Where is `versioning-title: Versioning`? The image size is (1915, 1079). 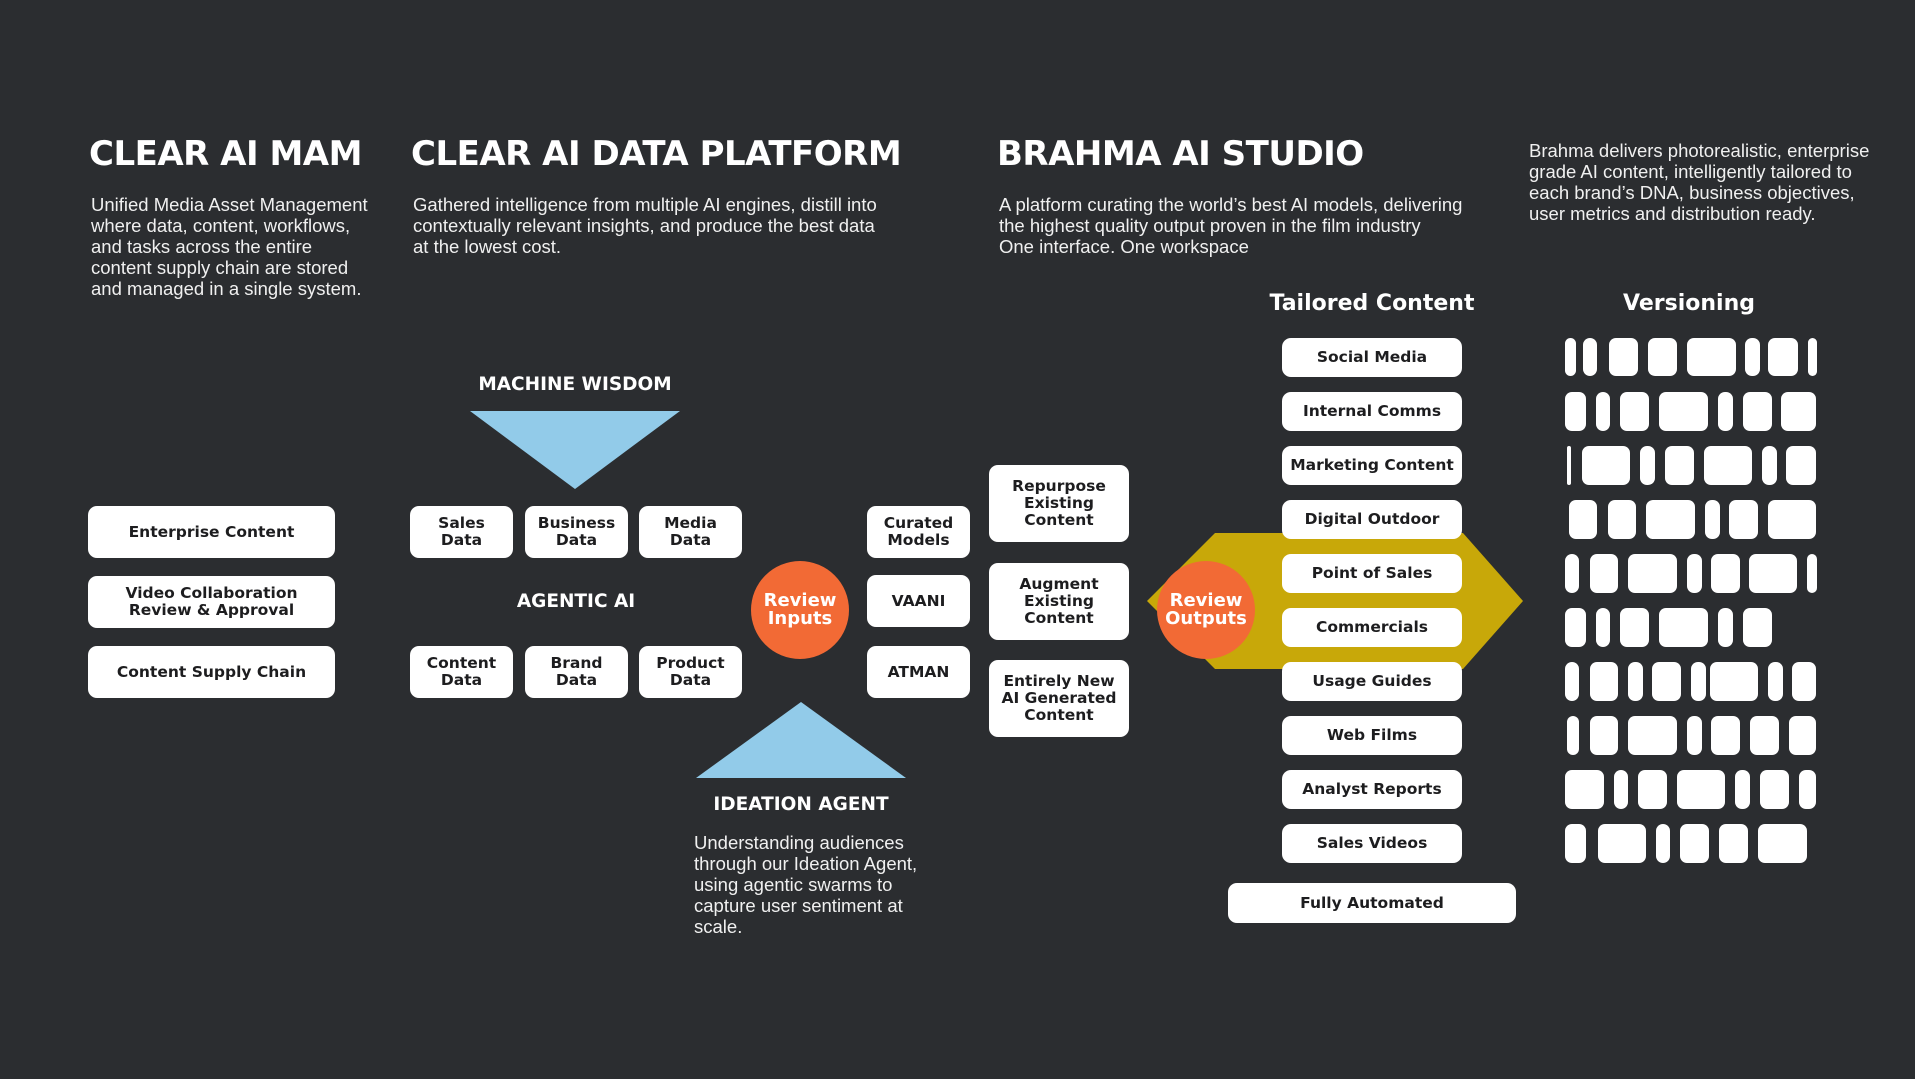 versioning-title: Versioning is located at coordinates (1689, 303).